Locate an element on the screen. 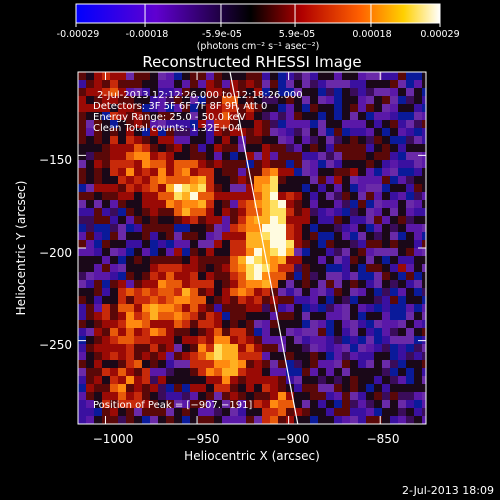 Image resolution: width=500 pixels, height=500 pixels. annotation-peak-position: Position of Peak = [−907.−191] is located at coordinates (172, 405).